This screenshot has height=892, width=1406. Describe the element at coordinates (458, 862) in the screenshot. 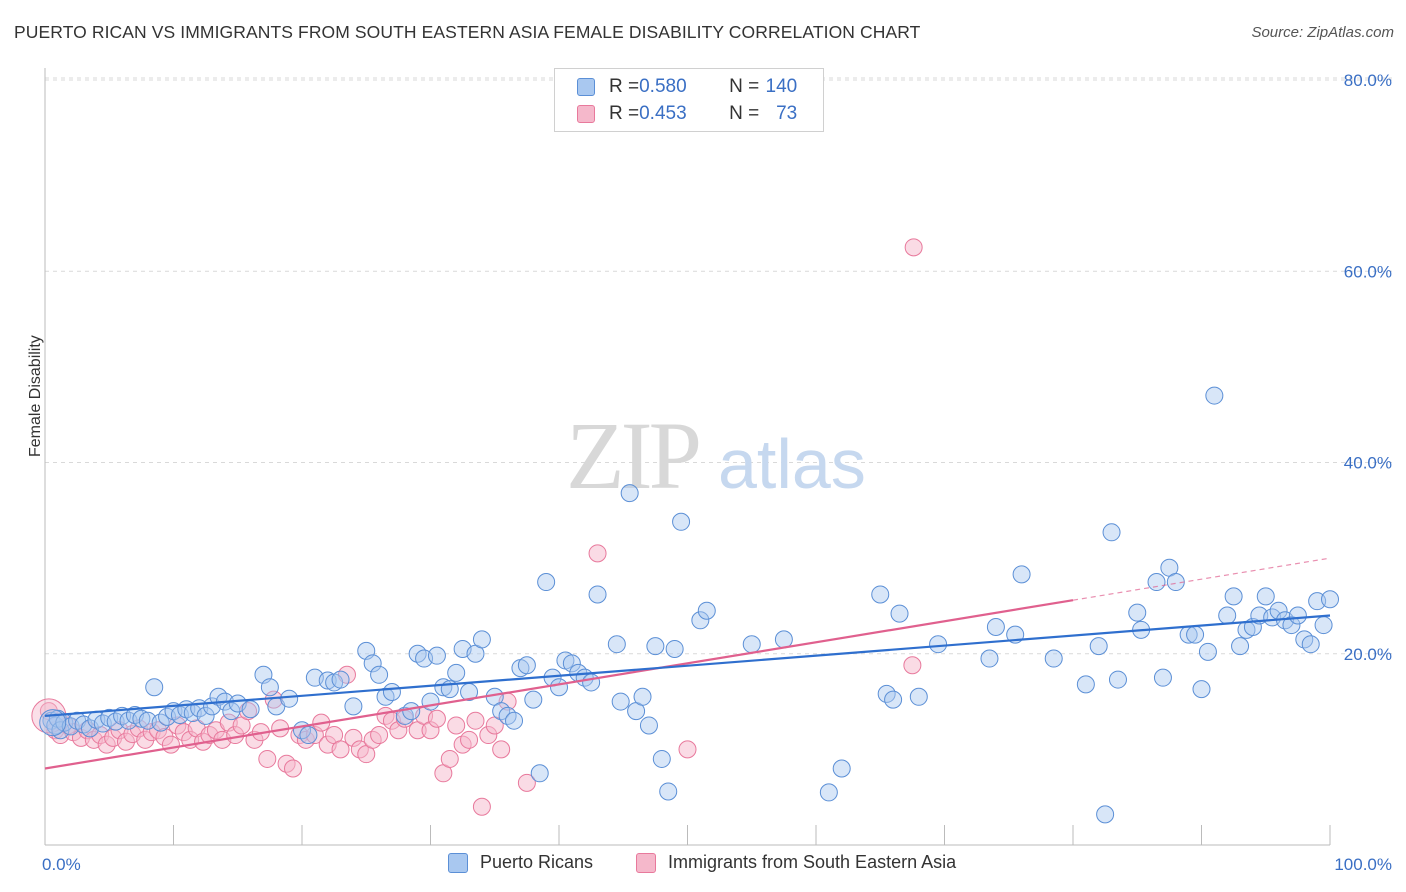

I see `legend-swatch-blue` at that location.